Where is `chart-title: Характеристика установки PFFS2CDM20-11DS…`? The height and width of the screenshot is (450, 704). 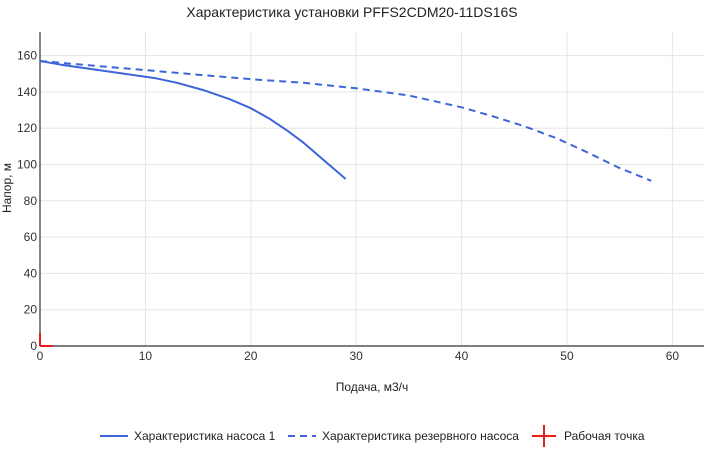
chart-title: Характеристика установки PFFS2CDM20-11DS… is located at coordinates (351, 12).